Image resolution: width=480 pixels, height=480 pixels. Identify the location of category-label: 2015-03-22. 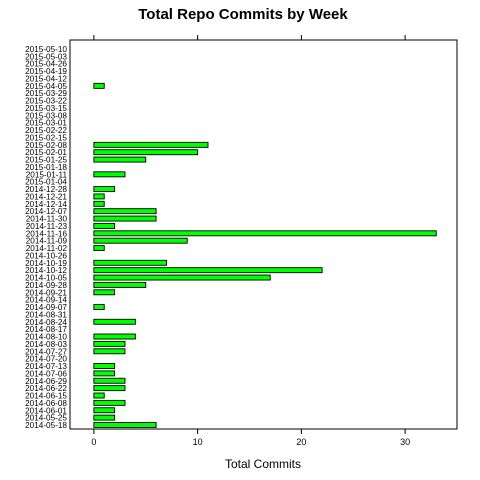
(46, 101).